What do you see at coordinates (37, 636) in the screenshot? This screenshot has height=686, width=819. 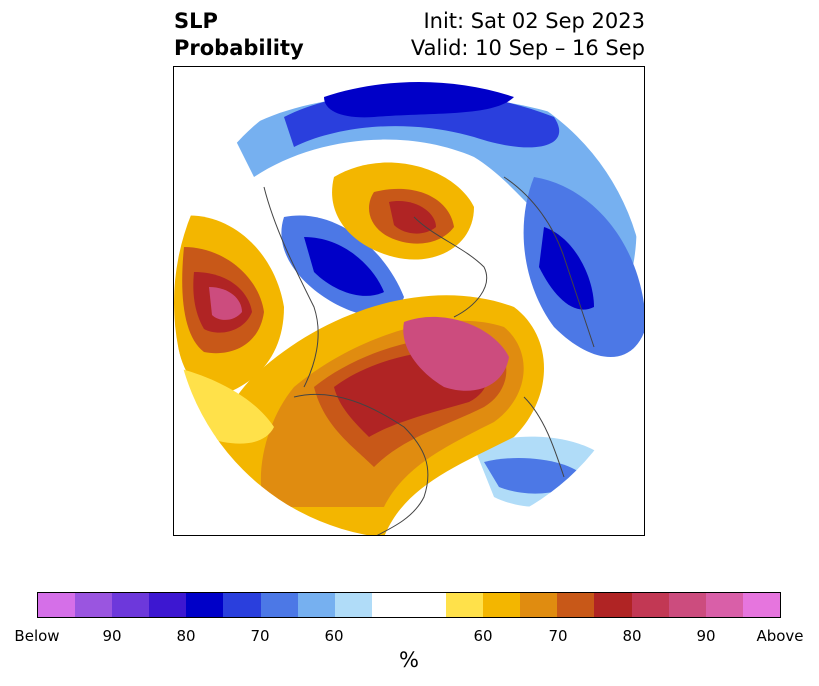 I see `colorbar-tick-below: Below` at bounding box center [37, 636].